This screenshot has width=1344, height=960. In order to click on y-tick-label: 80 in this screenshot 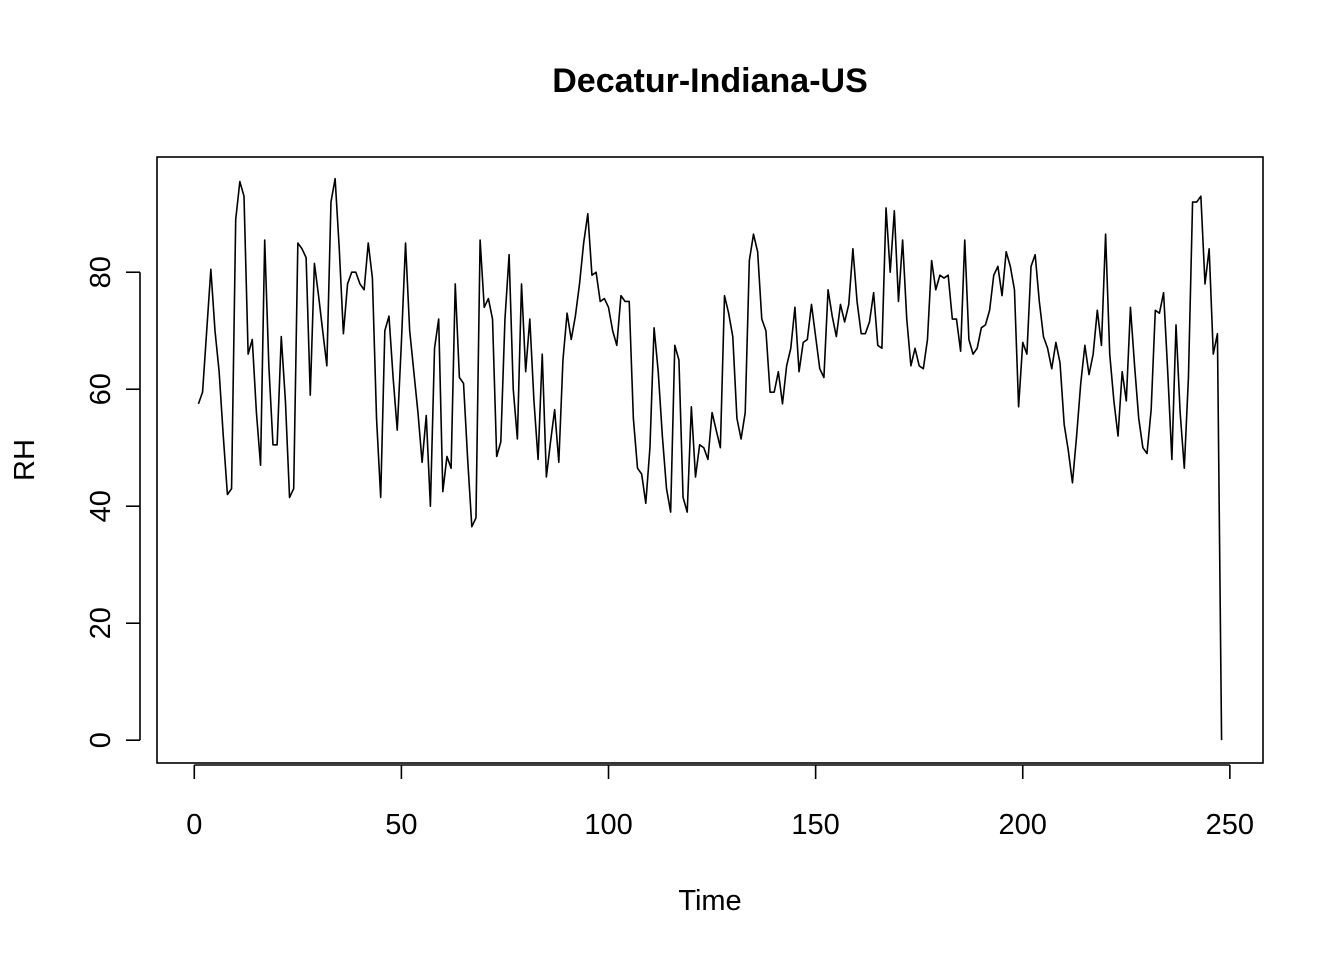, I will do `click(101, 272)`.